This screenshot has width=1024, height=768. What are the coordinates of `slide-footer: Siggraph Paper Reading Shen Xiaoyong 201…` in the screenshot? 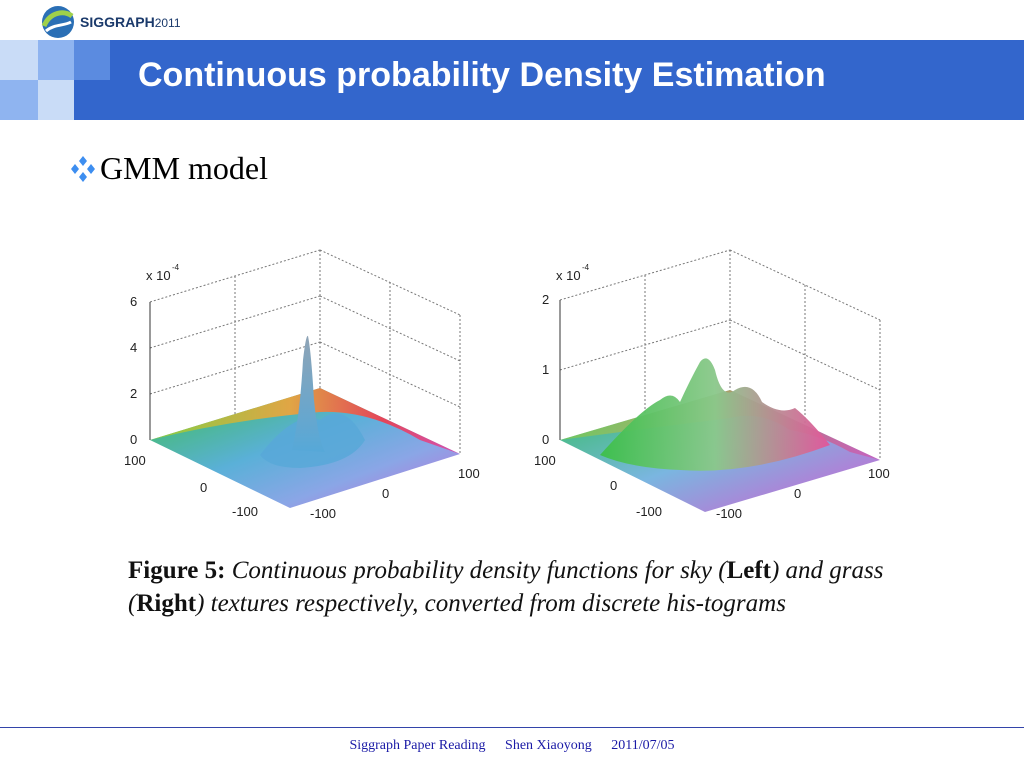 It's located at (512, 746).